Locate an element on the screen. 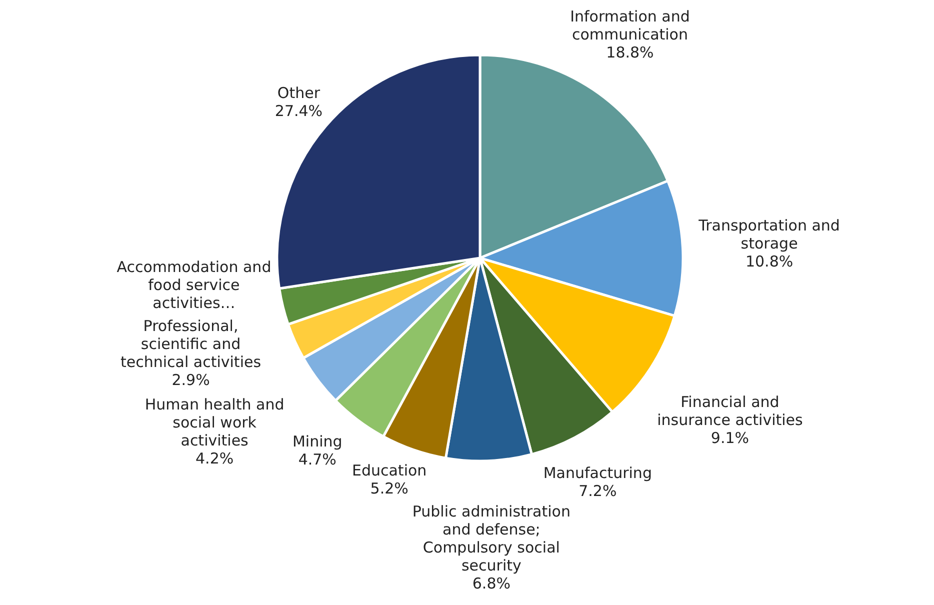 The image size is (934, 605). slice-label: Financial and insurance activities is located at coordinates (730, 410).